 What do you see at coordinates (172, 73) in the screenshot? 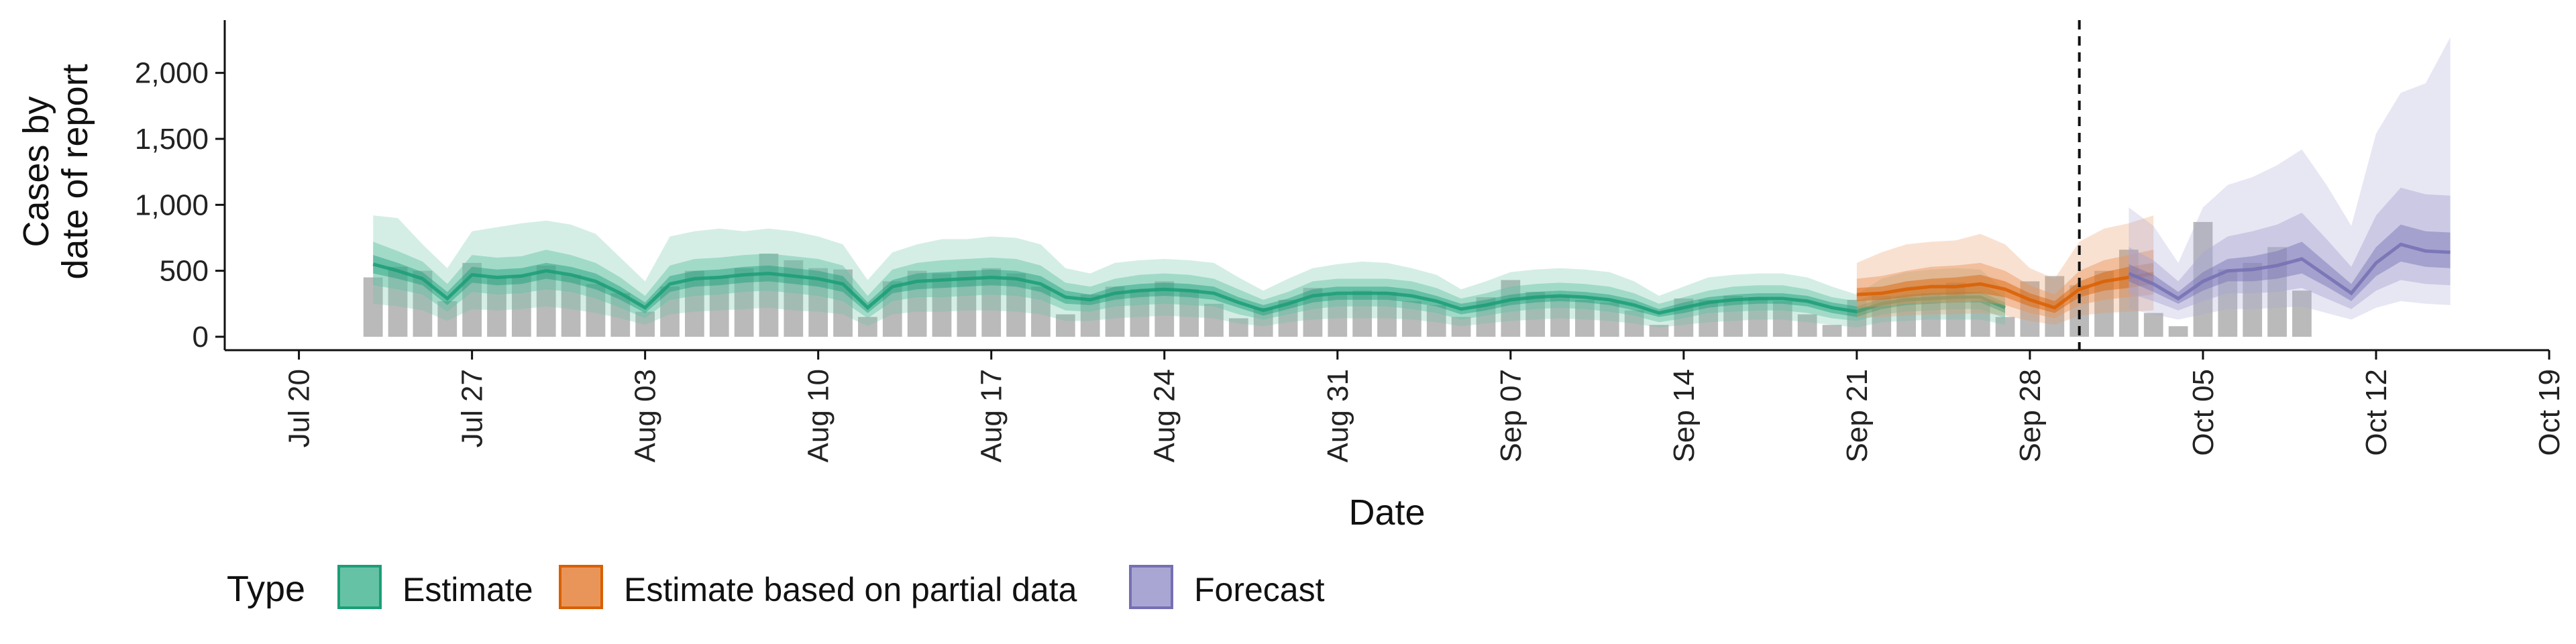
I see `y-tick-label: 2,000` at bounding box center [172, 73].